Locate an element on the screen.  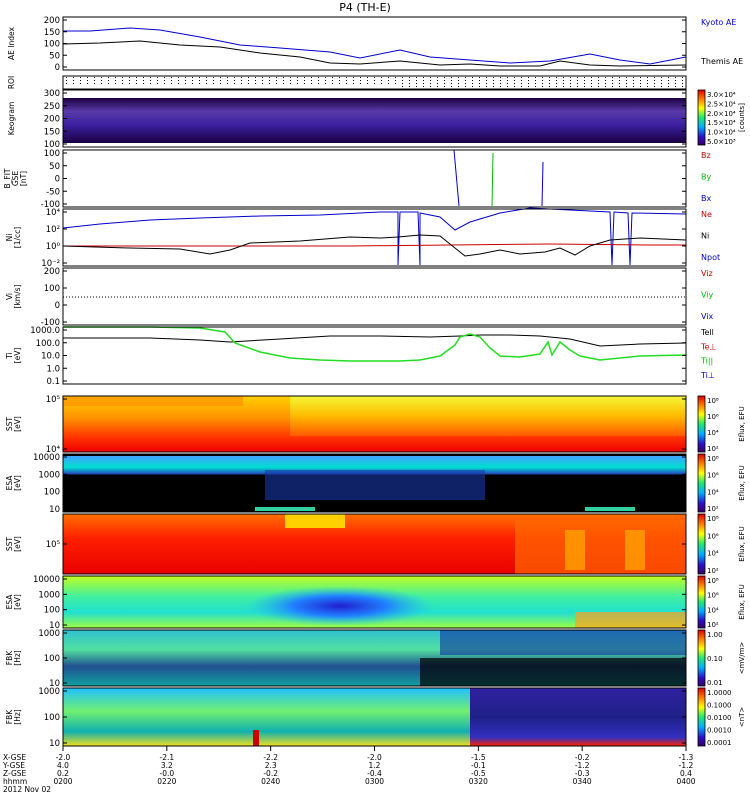
y-axis-label: [eV] is located at coordinates (17, 483).